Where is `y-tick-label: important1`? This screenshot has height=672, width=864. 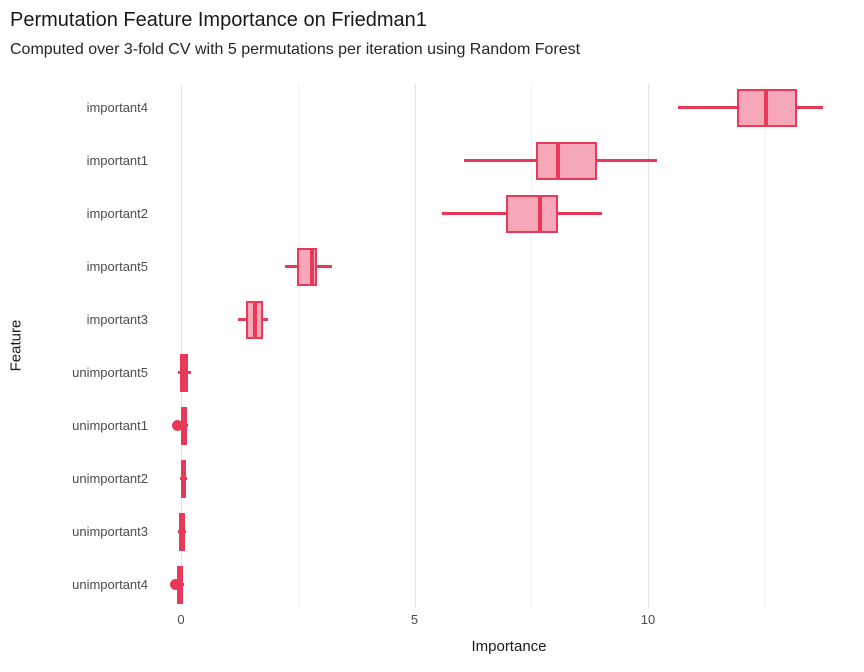
y-tick-label: important1 is located at coordinates (117, 160).